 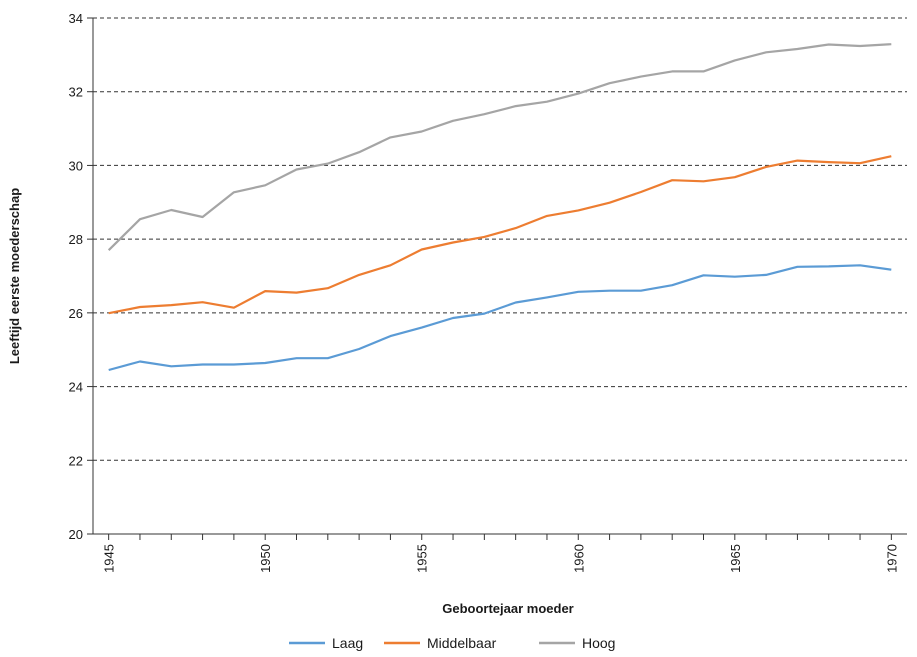 What do you see at coordinates (76, 276) in the screenshot?
I see `y-tick-labels: 20 22 24 26 28 30 32 34` at bounding box center [76, 276].